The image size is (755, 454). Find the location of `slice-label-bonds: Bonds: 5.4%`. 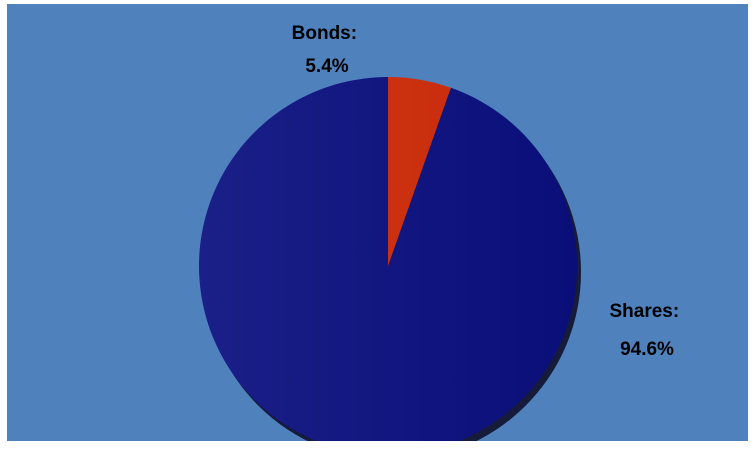

slice-label-bonds: Bonds: 5.4% is located at coordinates (327, 50).